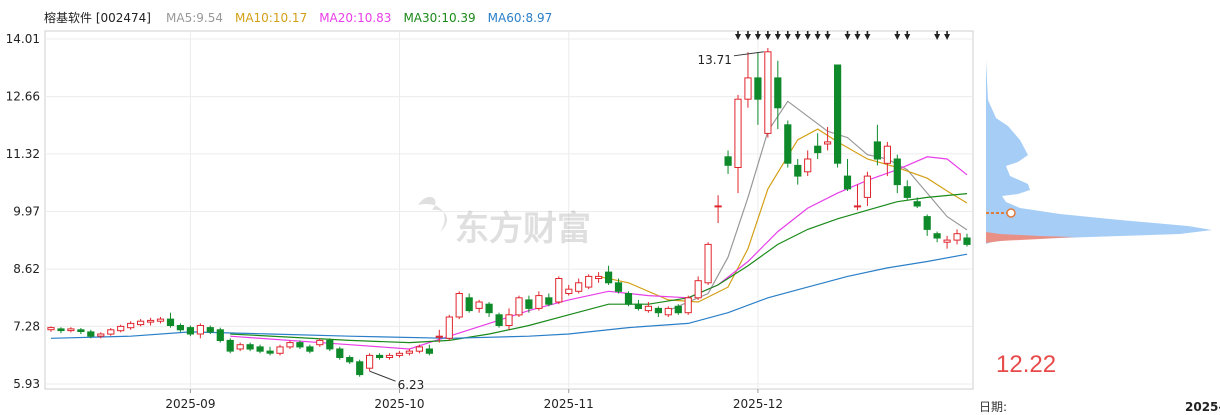  Describe the element at coordinates (523, 229) in the screenshot. I see `watermark-text: 东方财富` at that location.